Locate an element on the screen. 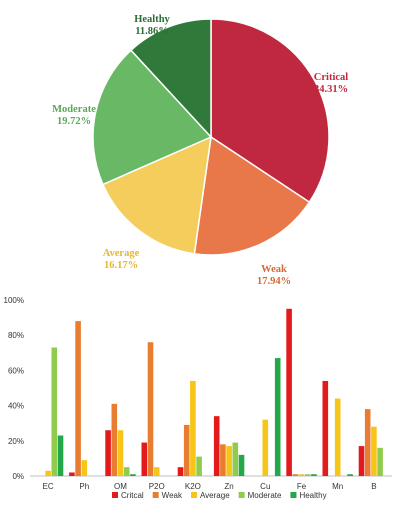 This screenshot has height=511, width=400. bar-average-cu is located at coordinates (265, 447).